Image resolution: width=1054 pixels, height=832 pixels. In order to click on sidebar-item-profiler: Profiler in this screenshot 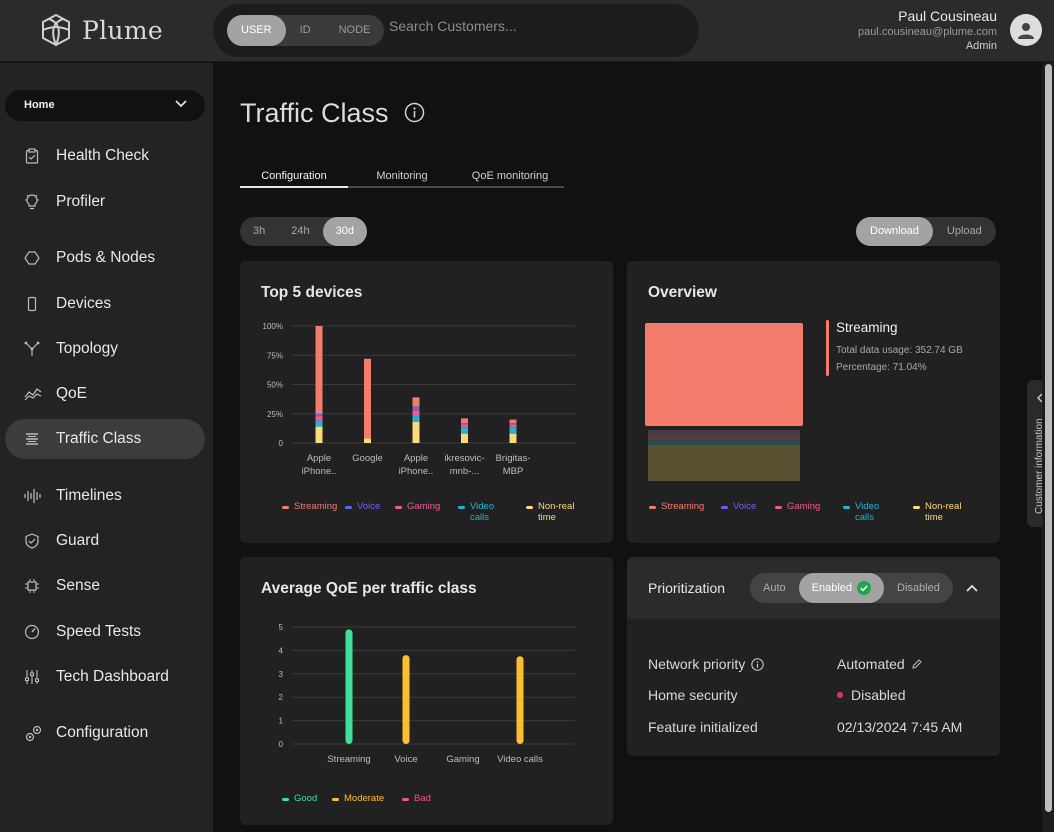, I will do `click(105, 202)`.